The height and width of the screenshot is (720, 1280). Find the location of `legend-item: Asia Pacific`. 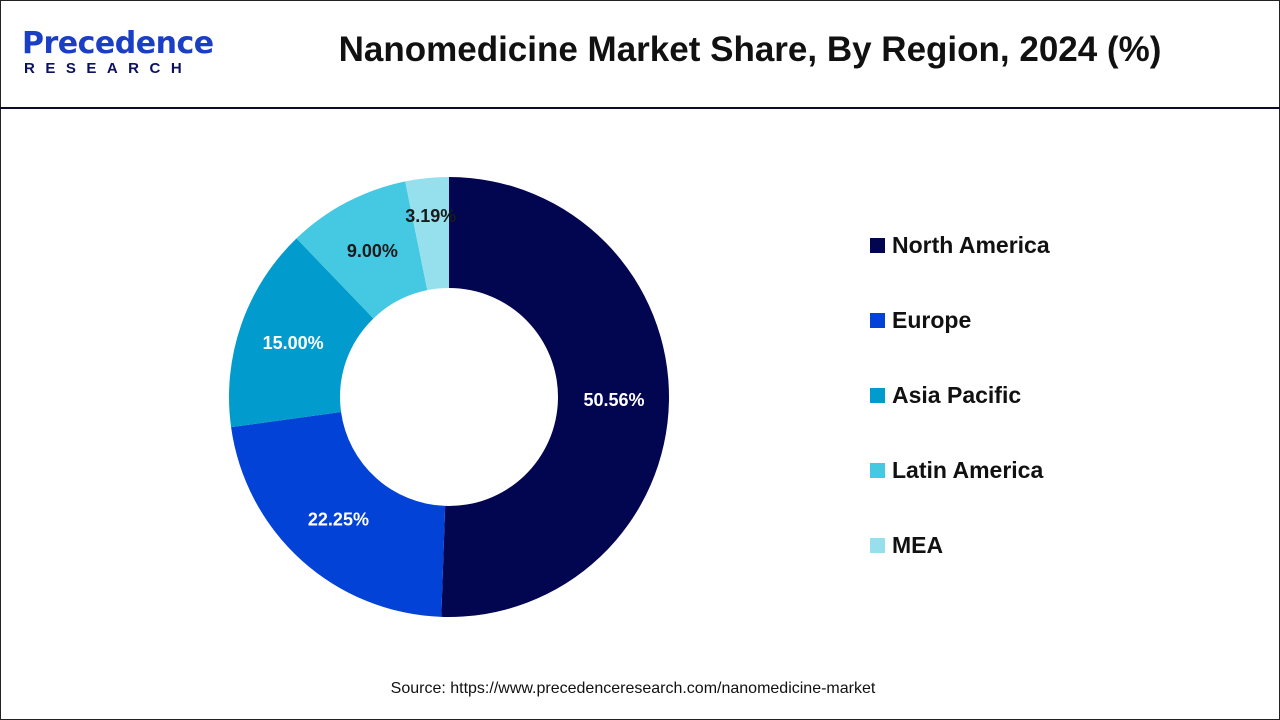

legend-item: Asia Pacific is located at coordinates (945, 395).